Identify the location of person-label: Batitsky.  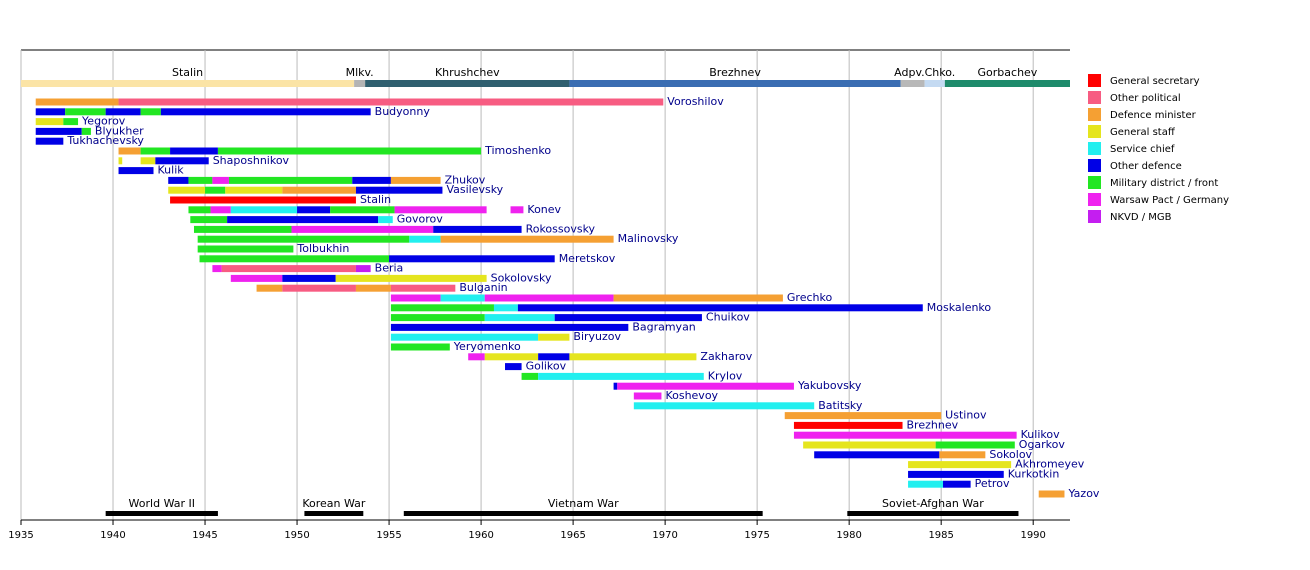
(840, 405).